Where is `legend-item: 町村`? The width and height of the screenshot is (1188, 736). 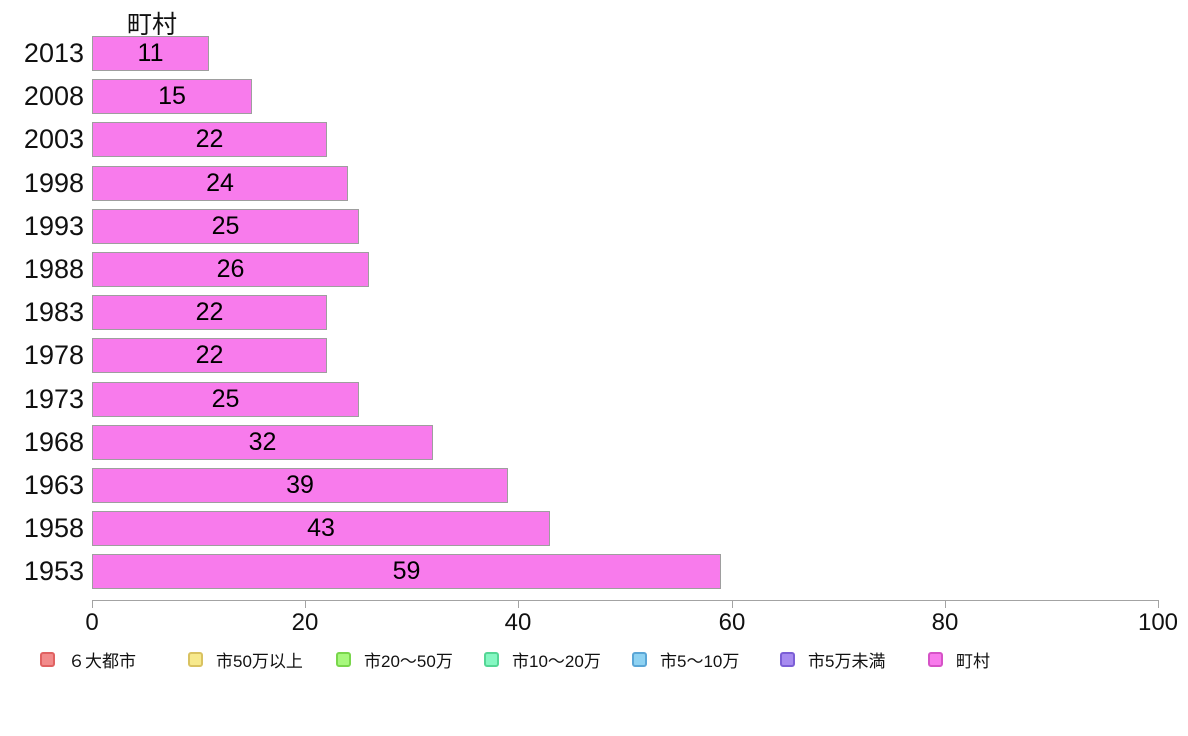
legend-item: 町村 is located at coordinates (1002, 659).